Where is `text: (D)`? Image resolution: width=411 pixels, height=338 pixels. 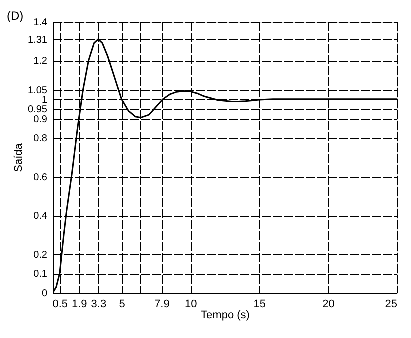 text: (D) is located at coordinates (15, 16).